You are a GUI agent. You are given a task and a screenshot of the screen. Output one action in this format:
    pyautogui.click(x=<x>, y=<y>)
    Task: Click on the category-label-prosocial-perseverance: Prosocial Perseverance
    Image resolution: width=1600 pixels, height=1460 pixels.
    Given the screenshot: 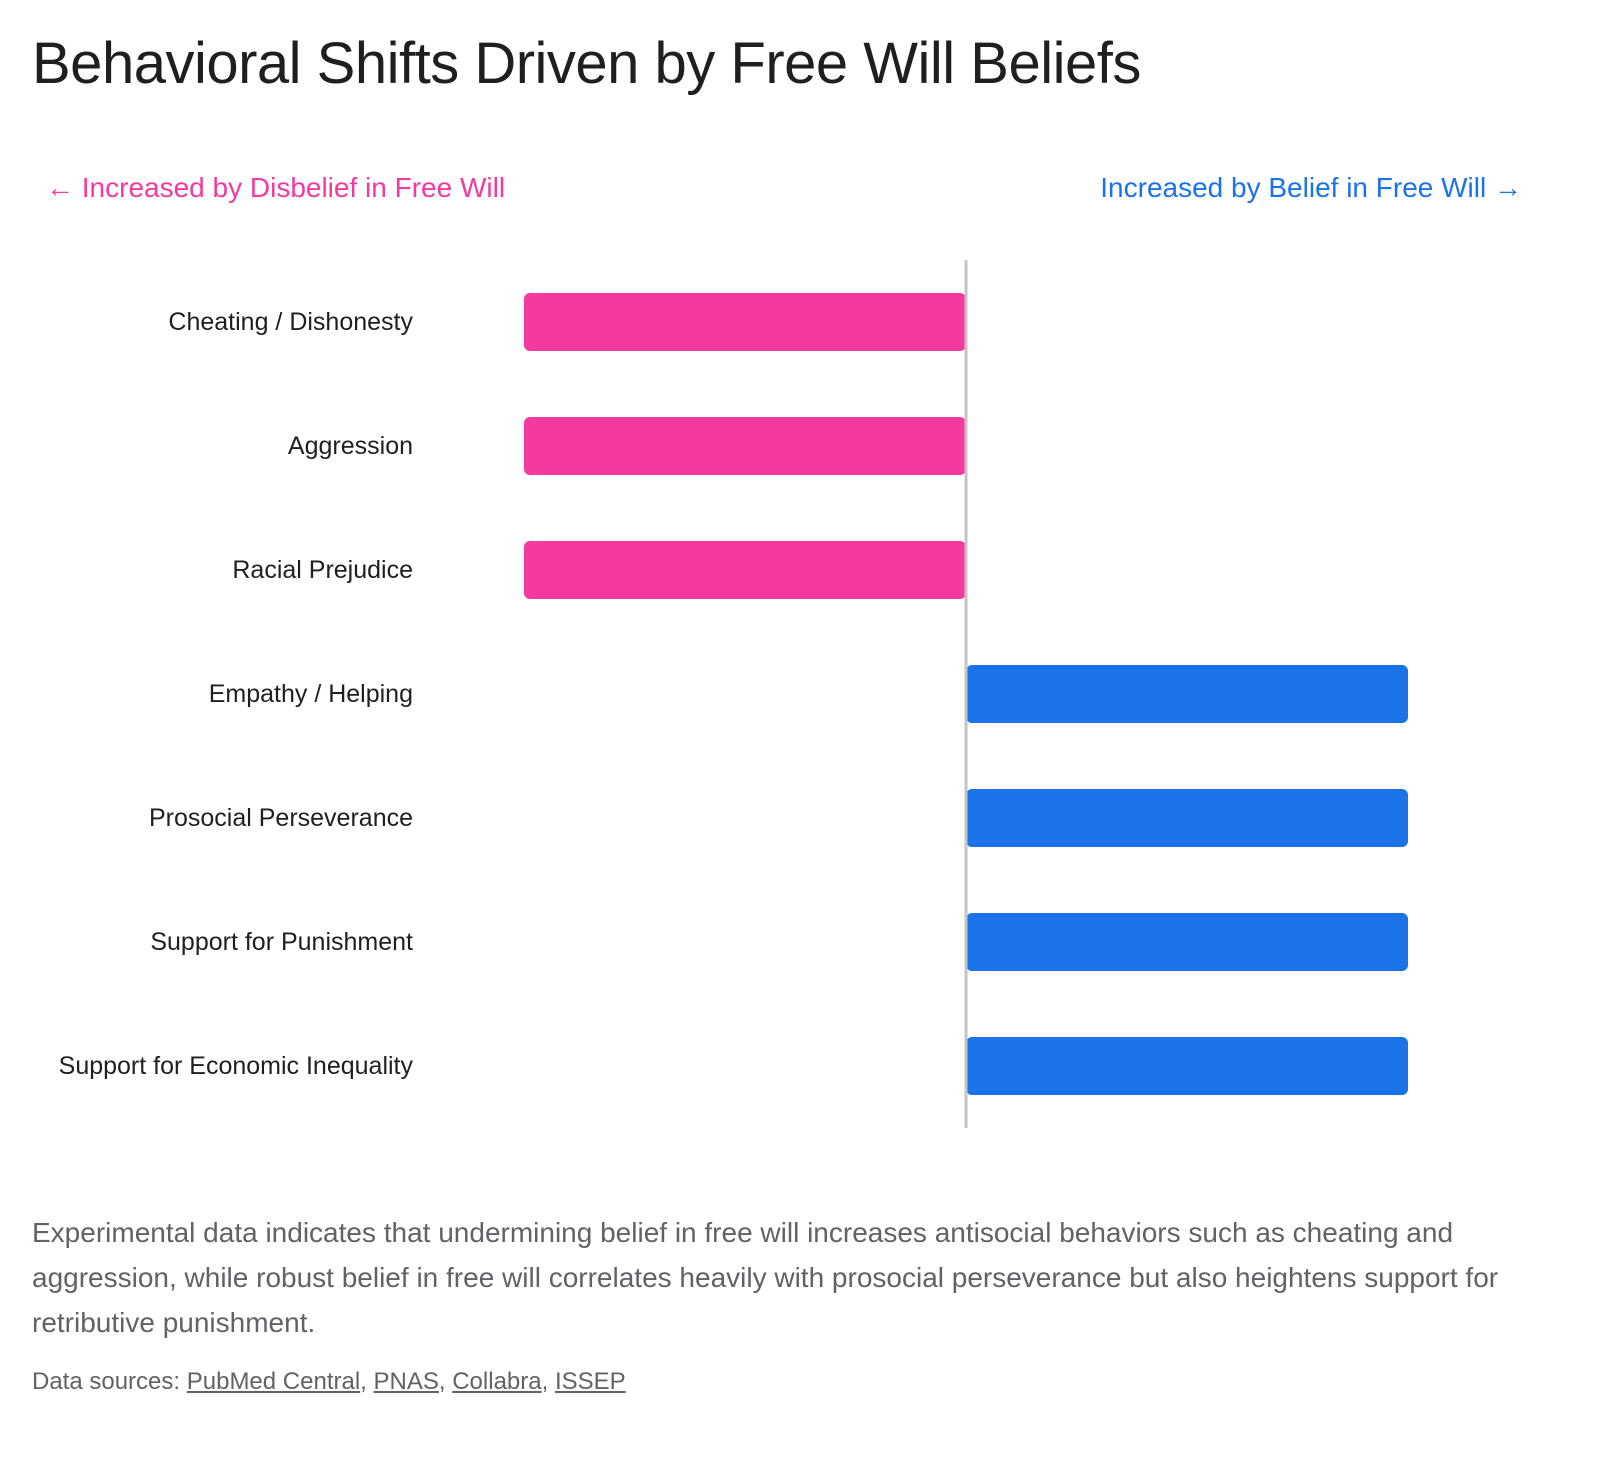 What is the action you would take?
    pyautogui.click(x=281, y=818)
    